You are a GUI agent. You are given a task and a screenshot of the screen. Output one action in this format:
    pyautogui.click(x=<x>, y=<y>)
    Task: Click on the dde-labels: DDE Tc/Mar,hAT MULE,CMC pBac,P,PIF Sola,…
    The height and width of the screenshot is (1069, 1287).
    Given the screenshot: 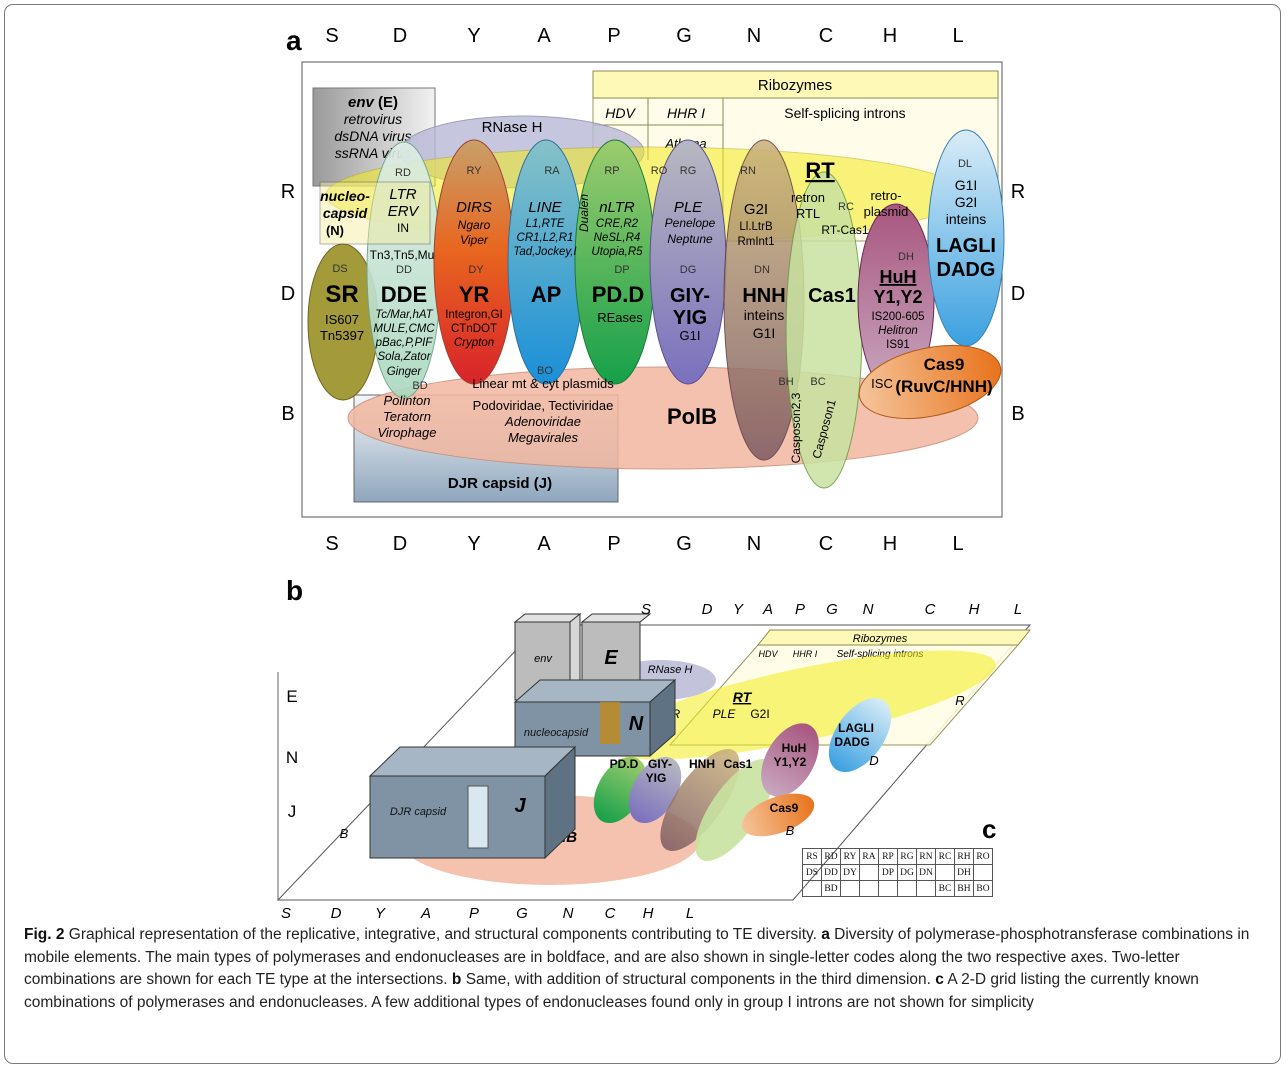 What is the action you would take?
    pyautogui.click(x=404, y=330)
    